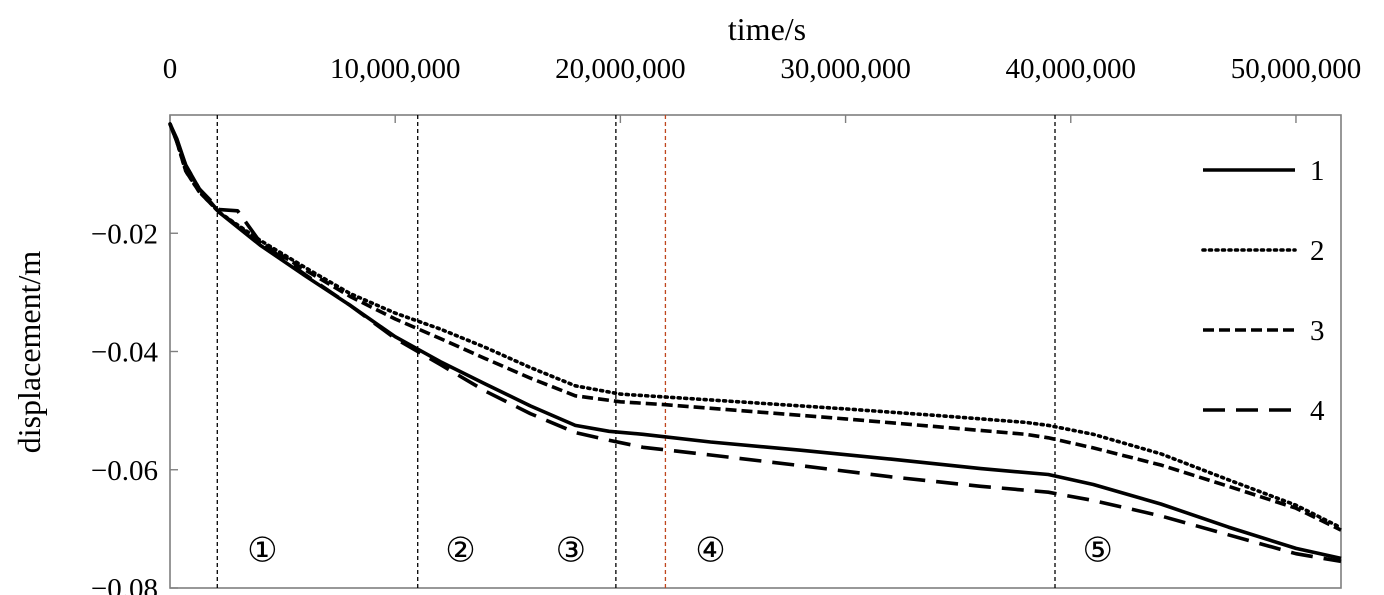  What do you see at coordinates (170, 69) in the screenshot?
I see `x-tick-label: 0` at bounding box center [170, 69].